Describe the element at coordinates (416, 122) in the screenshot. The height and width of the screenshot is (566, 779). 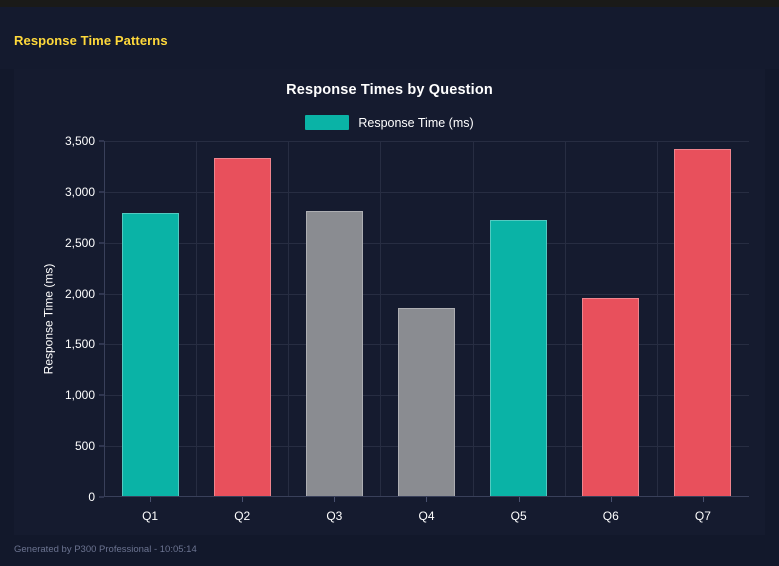
I see `legend-label: Response Time (ms)` at that location.